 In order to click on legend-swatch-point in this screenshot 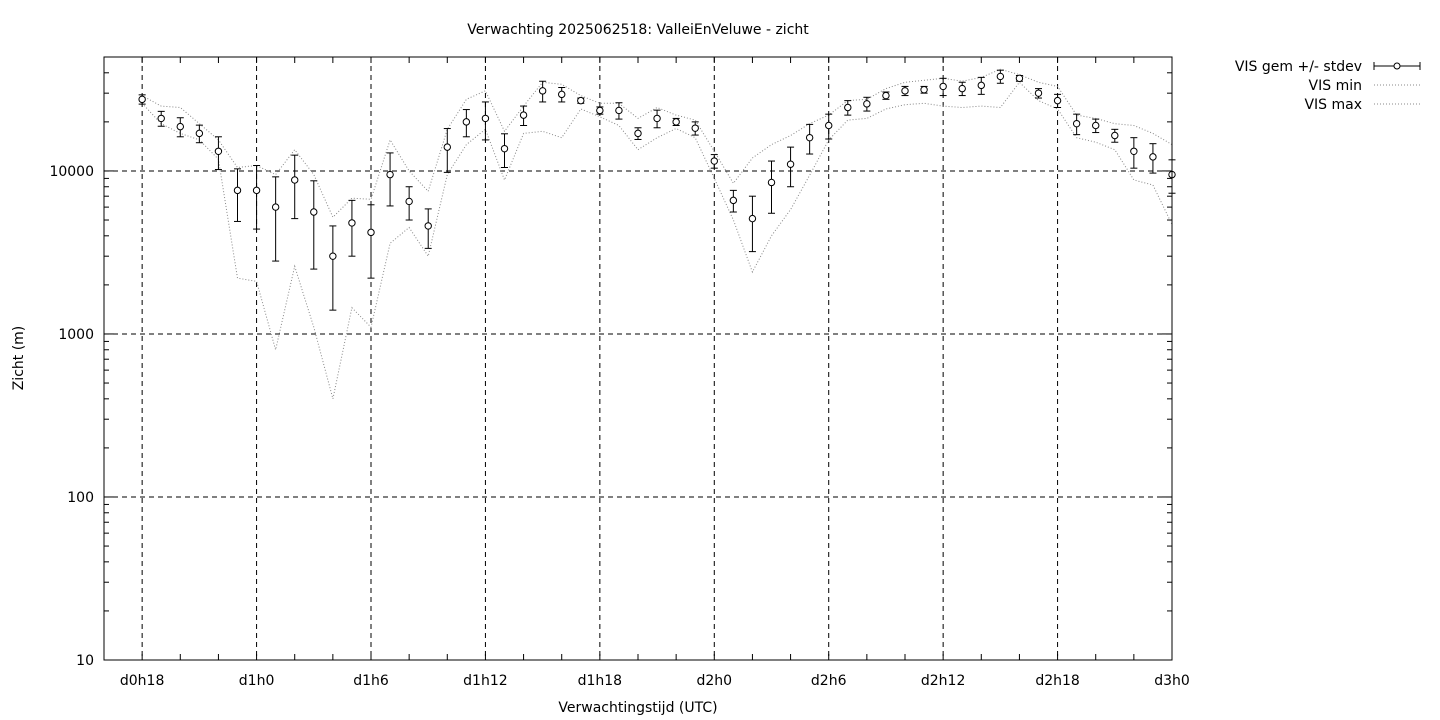, I will do `click(1397, 66)`.